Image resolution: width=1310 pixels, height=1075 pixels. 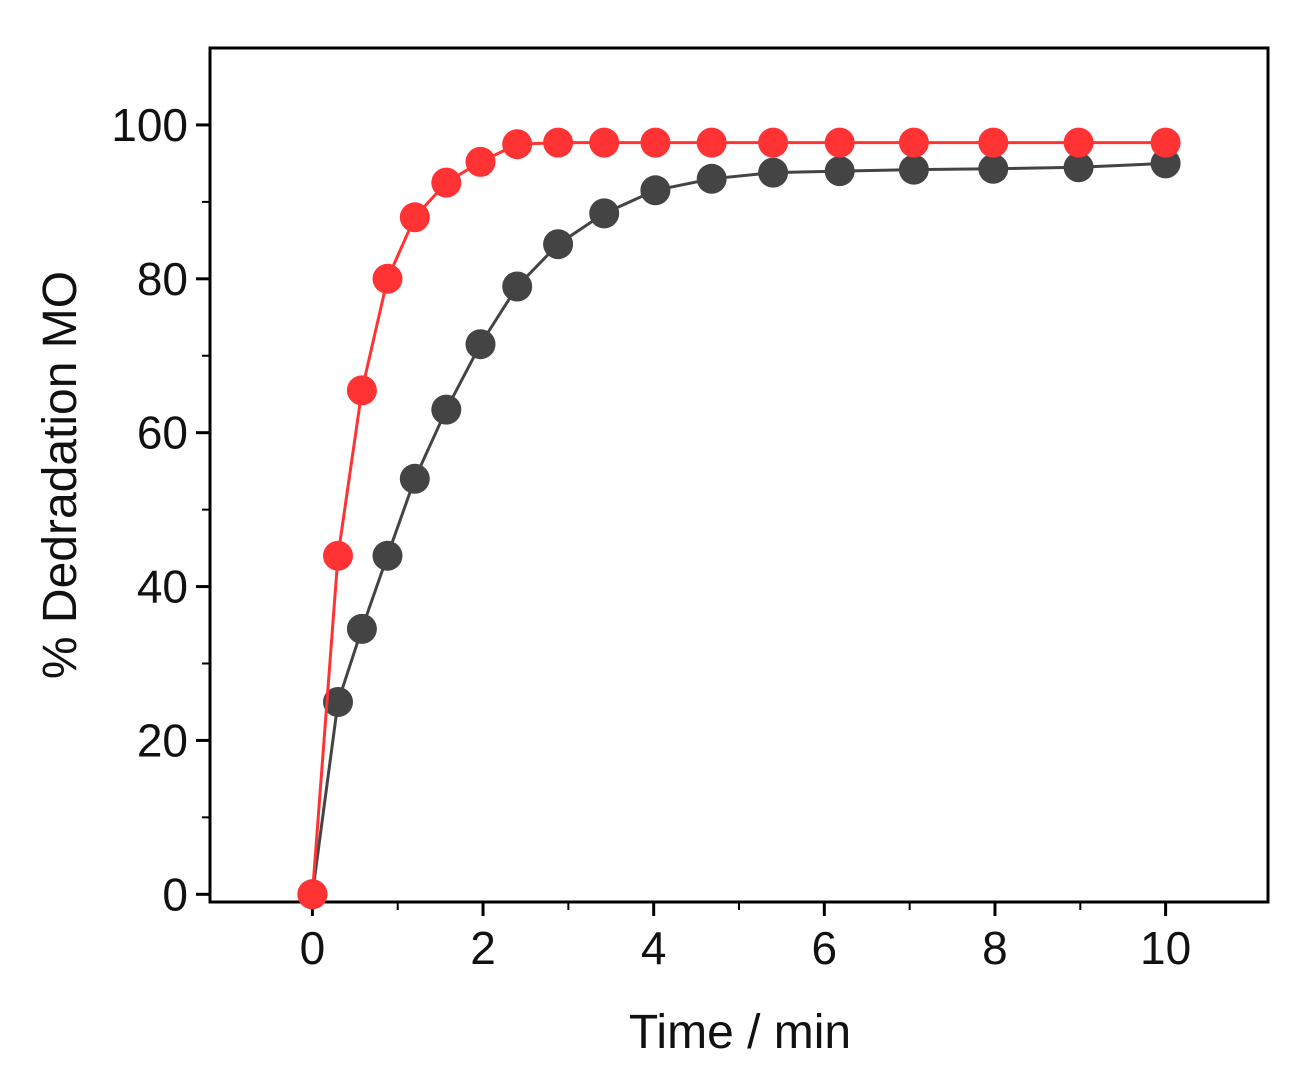 What do you see at coordinates (825, 948) in the screenshot?
I see `x-tick-label: 6` at bounding box center [825, 948].